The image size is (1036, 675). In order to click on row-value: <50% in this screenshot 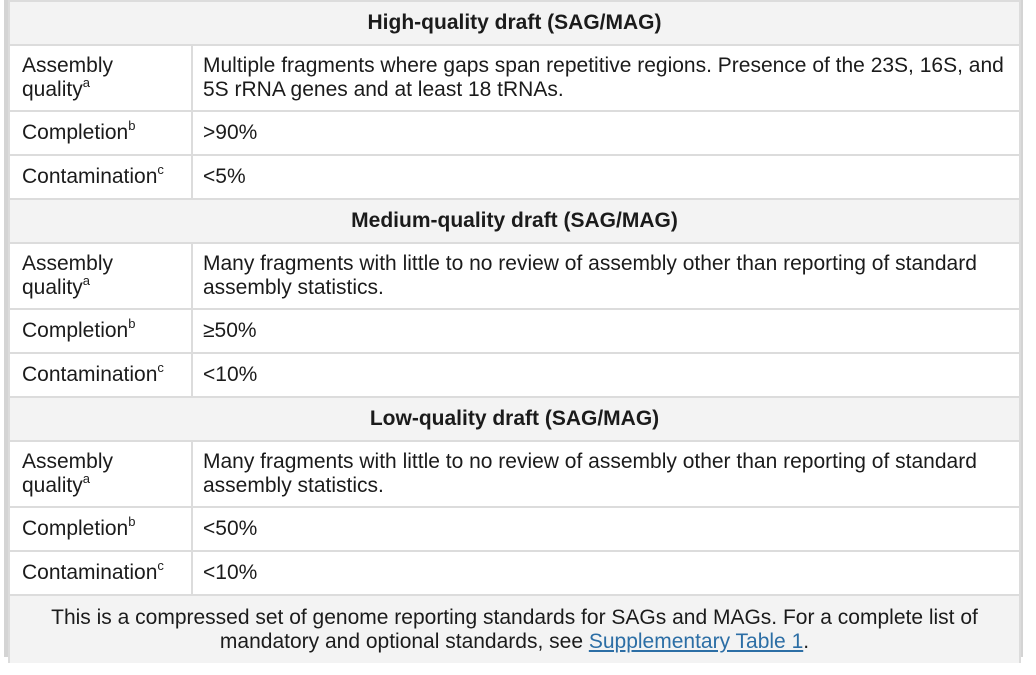, I will do `click(606, 529)`.